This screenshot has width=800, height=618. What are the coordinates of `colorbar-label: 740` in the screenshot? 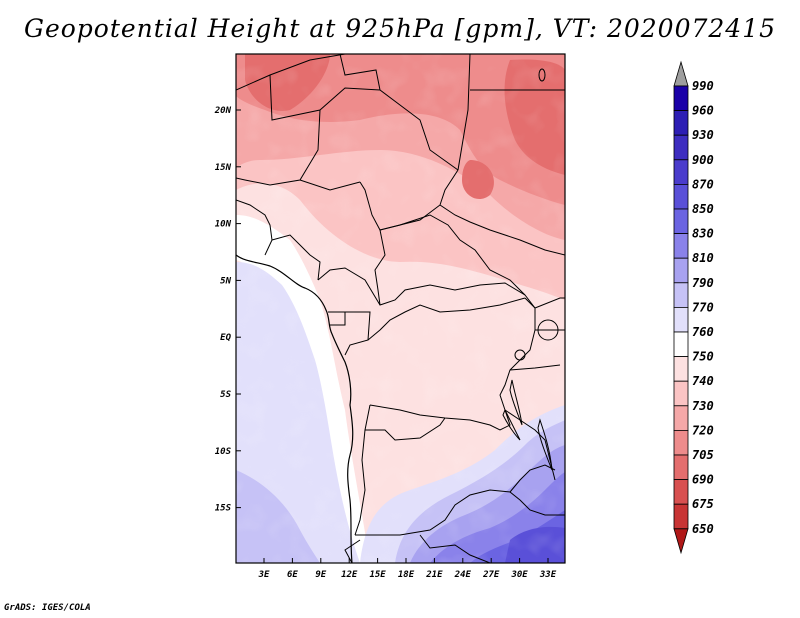 It's located at (703, 381).